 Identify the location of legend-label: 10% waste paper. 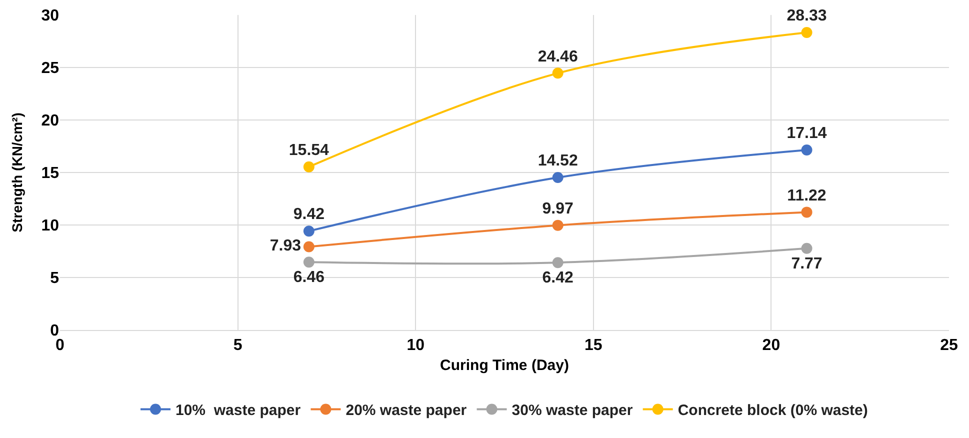
(238, 411).